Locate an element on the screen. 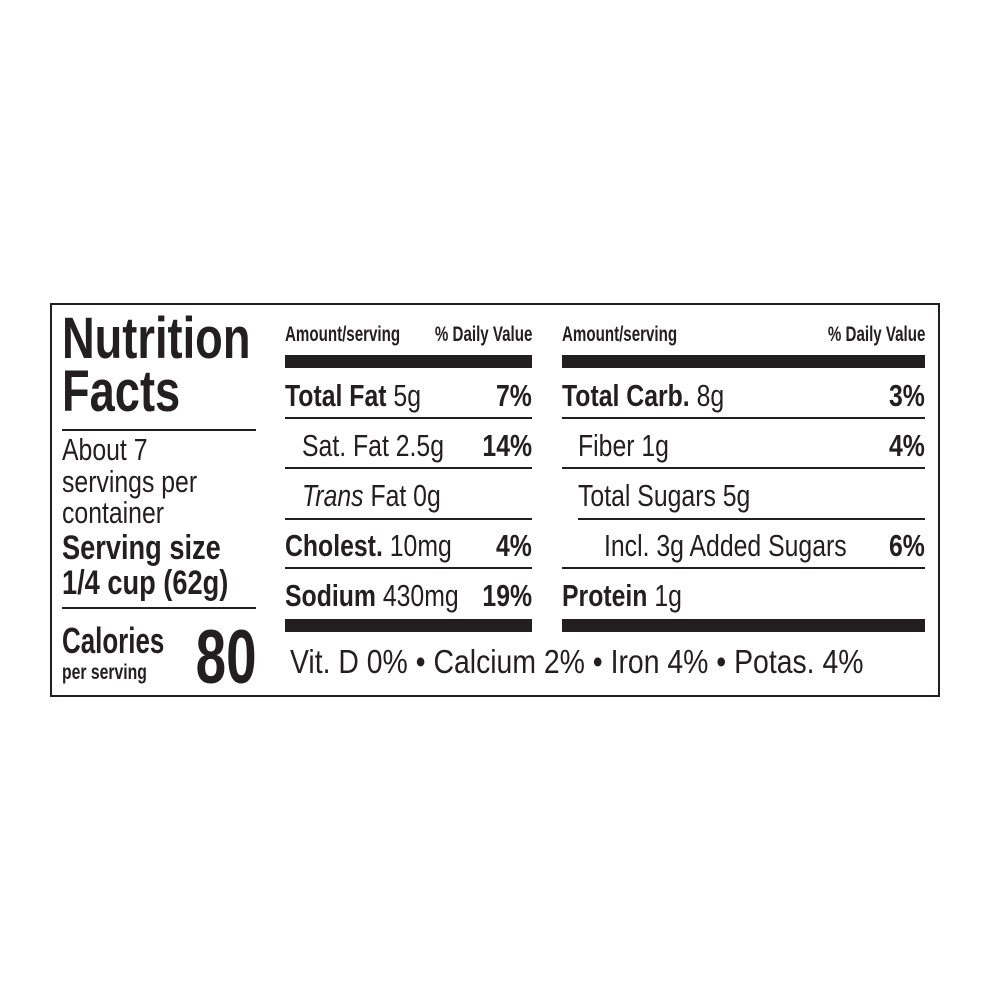 This screenshot has width=1000, height=1000. nutrient-total-carb: Total Carb. 8g is located at coordinates (643, 395).